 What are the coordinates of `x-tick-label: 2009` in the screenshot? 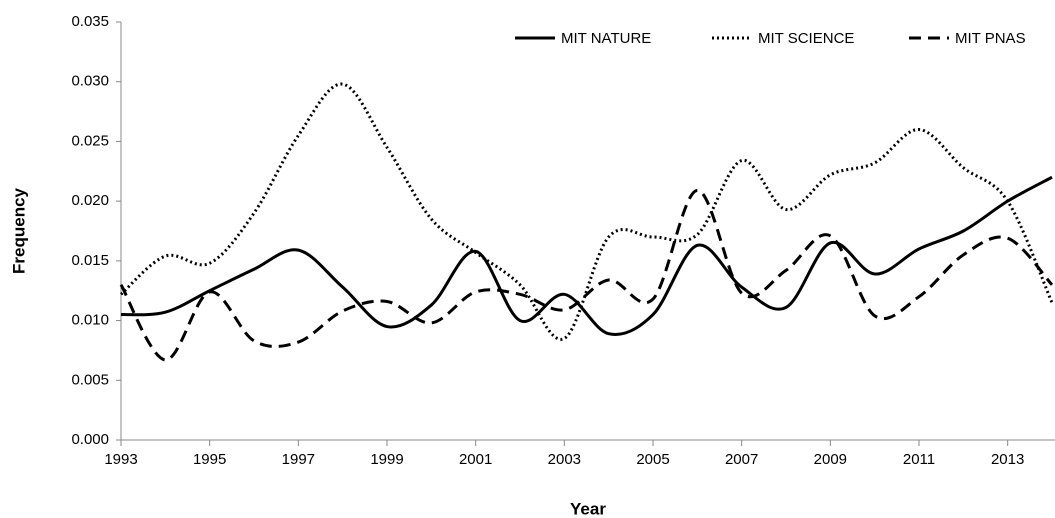 It's located at (830, 459).